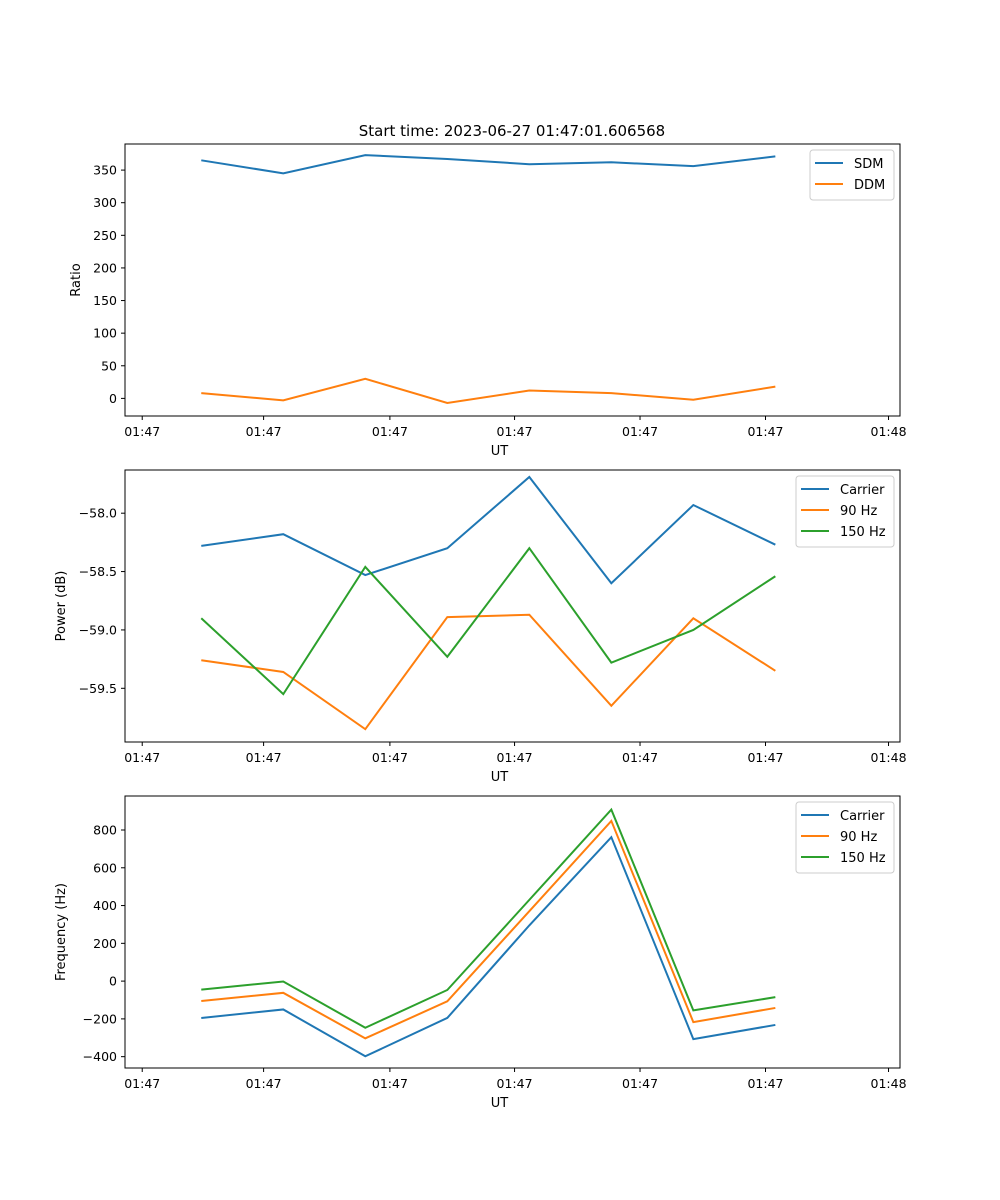 The height and width of the screenshot is (1200, 1000). Describe the element at coordinates (61, 606) in the screenshot. I see `y-axis-label: Power (dB)` at that location.